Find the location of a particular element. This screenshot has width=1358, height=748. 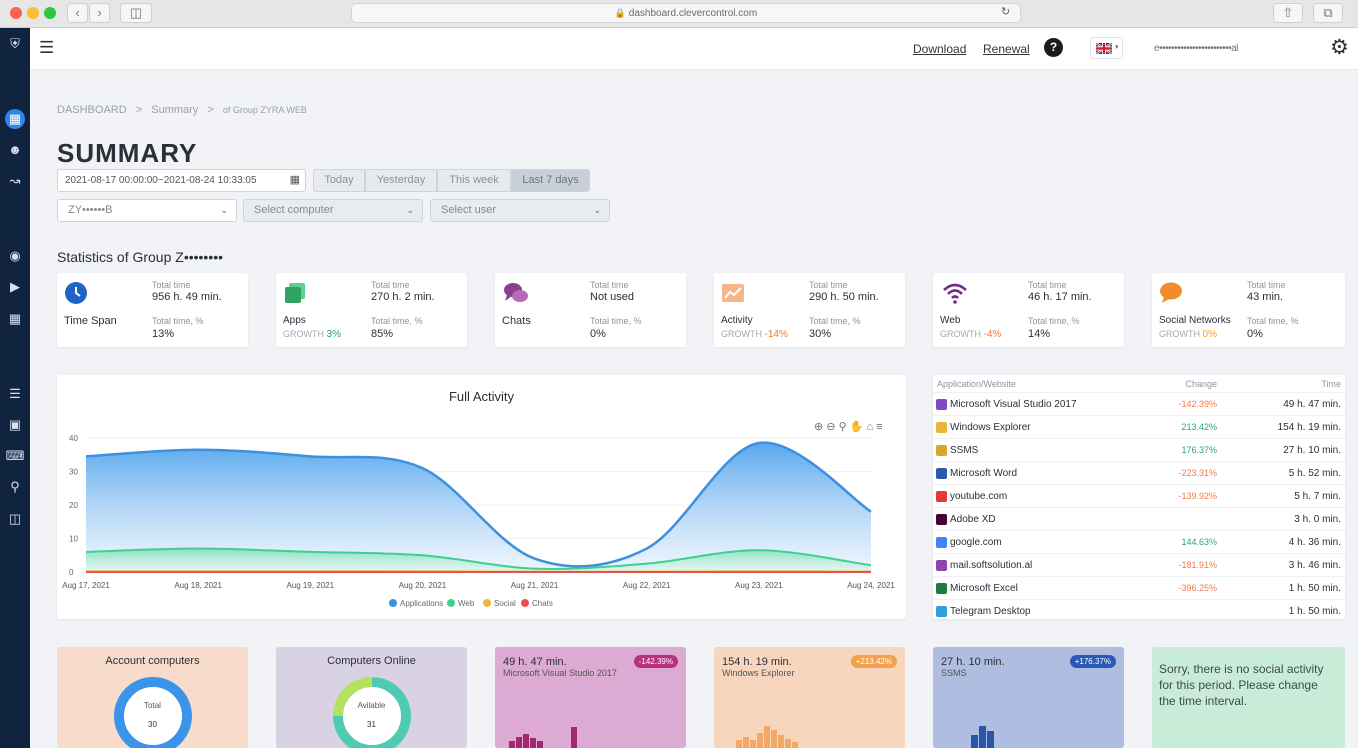

zoom-out-icon: ⊖ is located at coordinates (831, 427).